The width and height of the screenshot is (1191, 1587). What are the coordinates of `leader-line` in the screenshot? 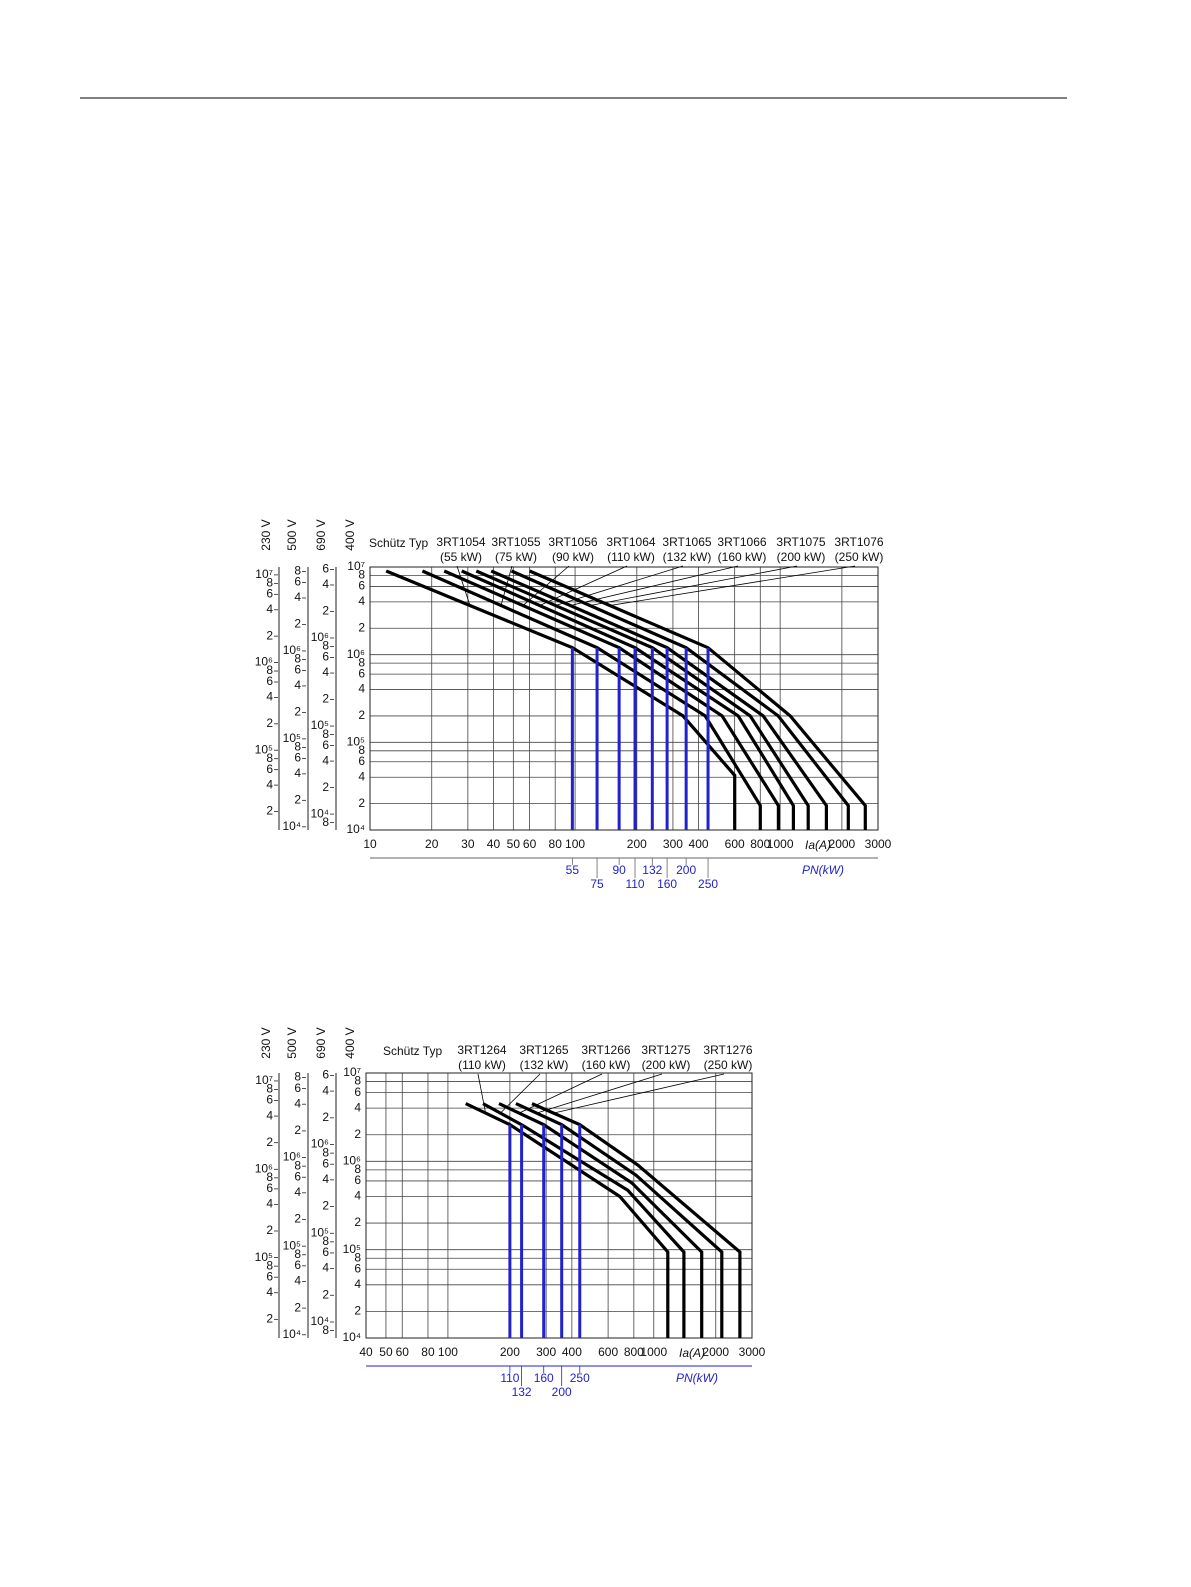 It's located at (560, 1093).